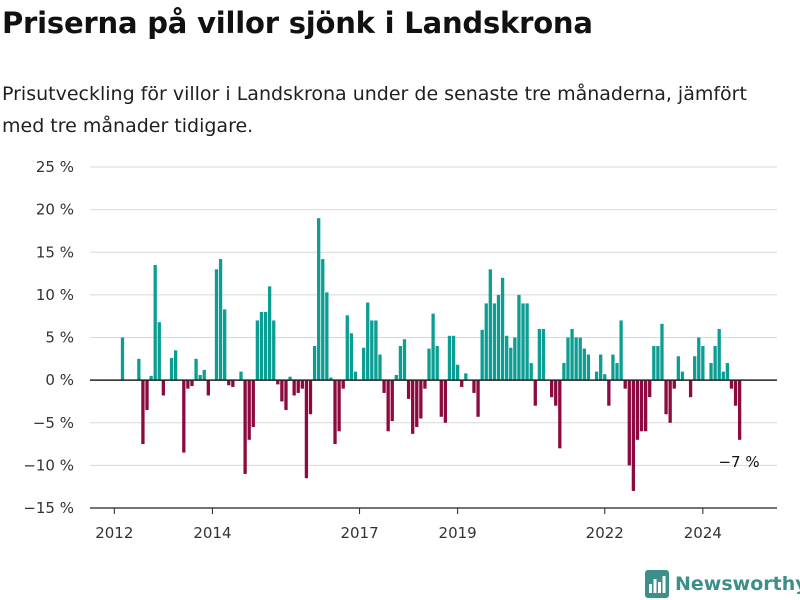  Describe the element at coordinates (408, 525) in the screenshot. I see `x-axis-ticks: 2012 2014 2017 2019 2022 2024` at that location.